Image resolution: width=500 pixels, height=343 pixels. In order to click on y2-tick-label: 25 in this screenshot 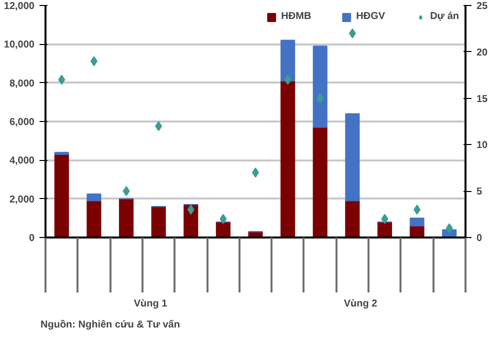, I will do `click(482, 6)`.